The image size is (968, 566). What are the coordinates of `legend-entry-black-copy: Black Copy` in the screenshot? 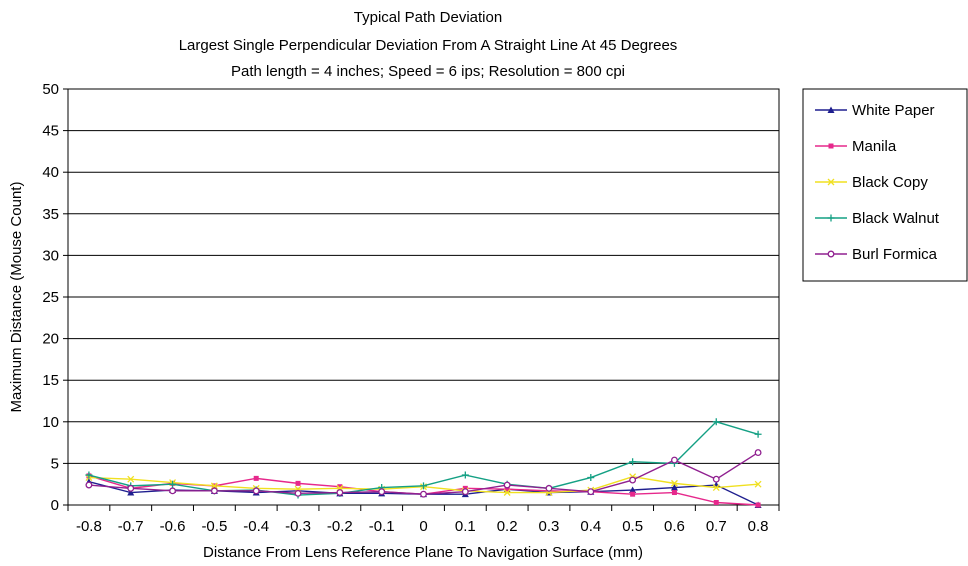 It's located at (871, 182).